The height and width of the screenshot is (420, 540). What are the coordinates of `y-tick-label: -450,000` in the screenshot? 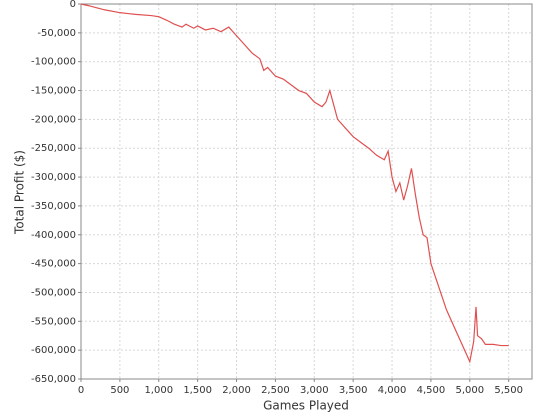 It's located at (53, 264).